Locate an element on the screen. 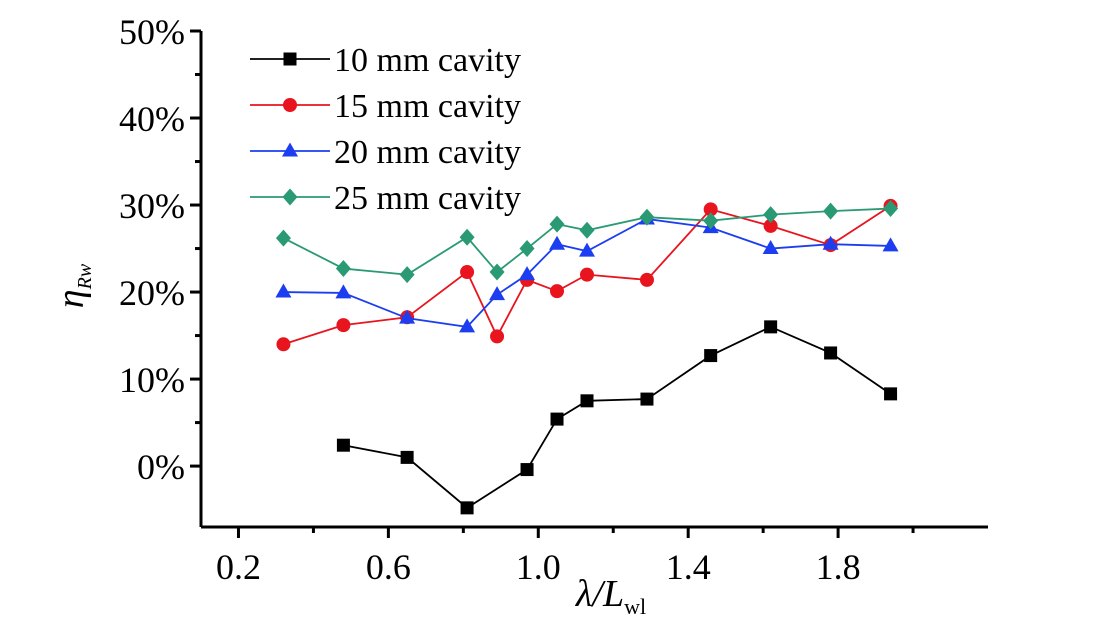 This screenshot has width=1103, height=629. legend-label: 20 mm cavity is located at coordinates (427, 152).